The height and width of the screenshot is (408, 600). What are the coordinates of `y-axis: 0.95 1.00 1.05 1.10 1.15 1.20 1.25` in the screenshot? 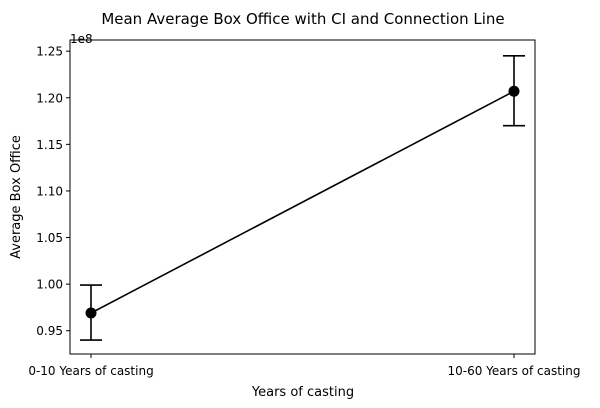 It's located at (53, 191).